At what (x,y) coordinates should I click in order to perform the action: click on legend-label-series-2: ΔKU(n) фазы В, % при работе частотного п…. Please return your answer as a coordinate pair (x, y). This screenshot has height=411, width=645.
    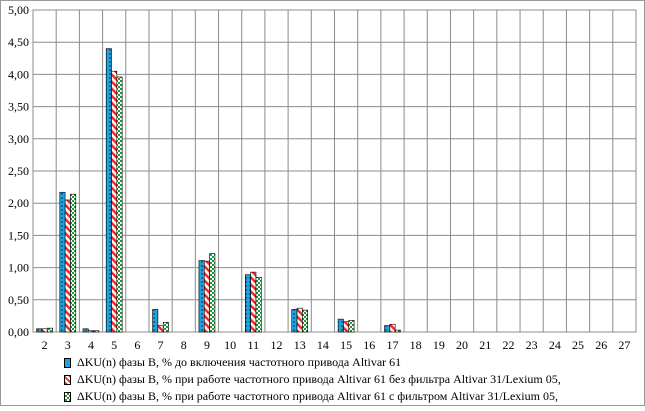
    Looking at the image, I should click on (319, 379).